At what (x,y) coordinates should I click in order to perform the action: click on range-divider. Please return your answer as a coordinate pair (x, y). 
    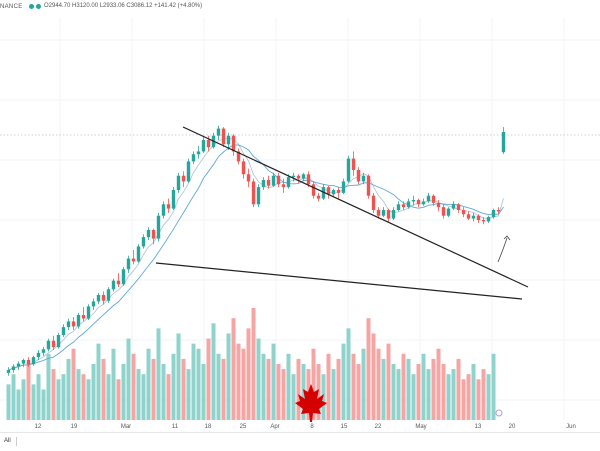
    Looking at the image, I should click on (16, 441).